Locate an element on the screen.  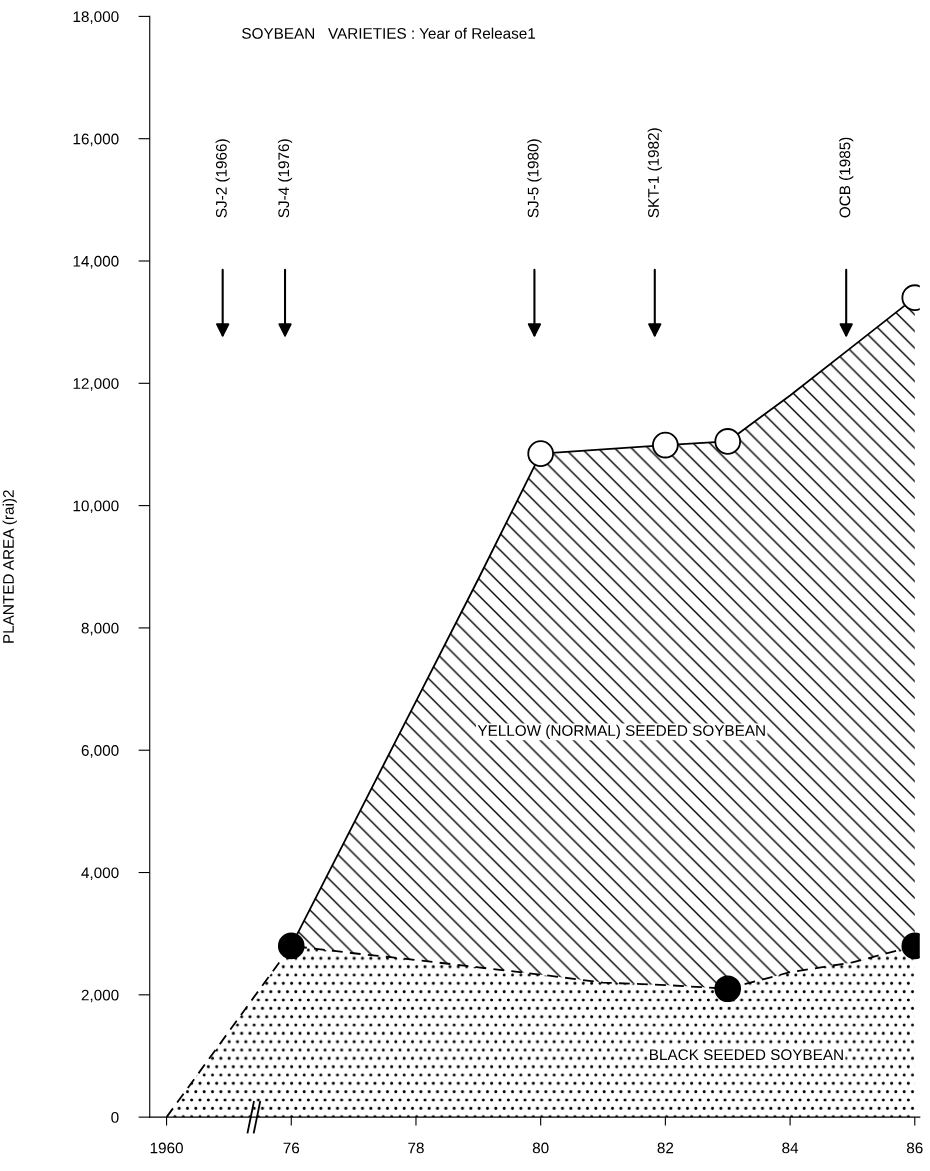
annotation: SJ-4 (1976) is located at coordinates (285, 178).